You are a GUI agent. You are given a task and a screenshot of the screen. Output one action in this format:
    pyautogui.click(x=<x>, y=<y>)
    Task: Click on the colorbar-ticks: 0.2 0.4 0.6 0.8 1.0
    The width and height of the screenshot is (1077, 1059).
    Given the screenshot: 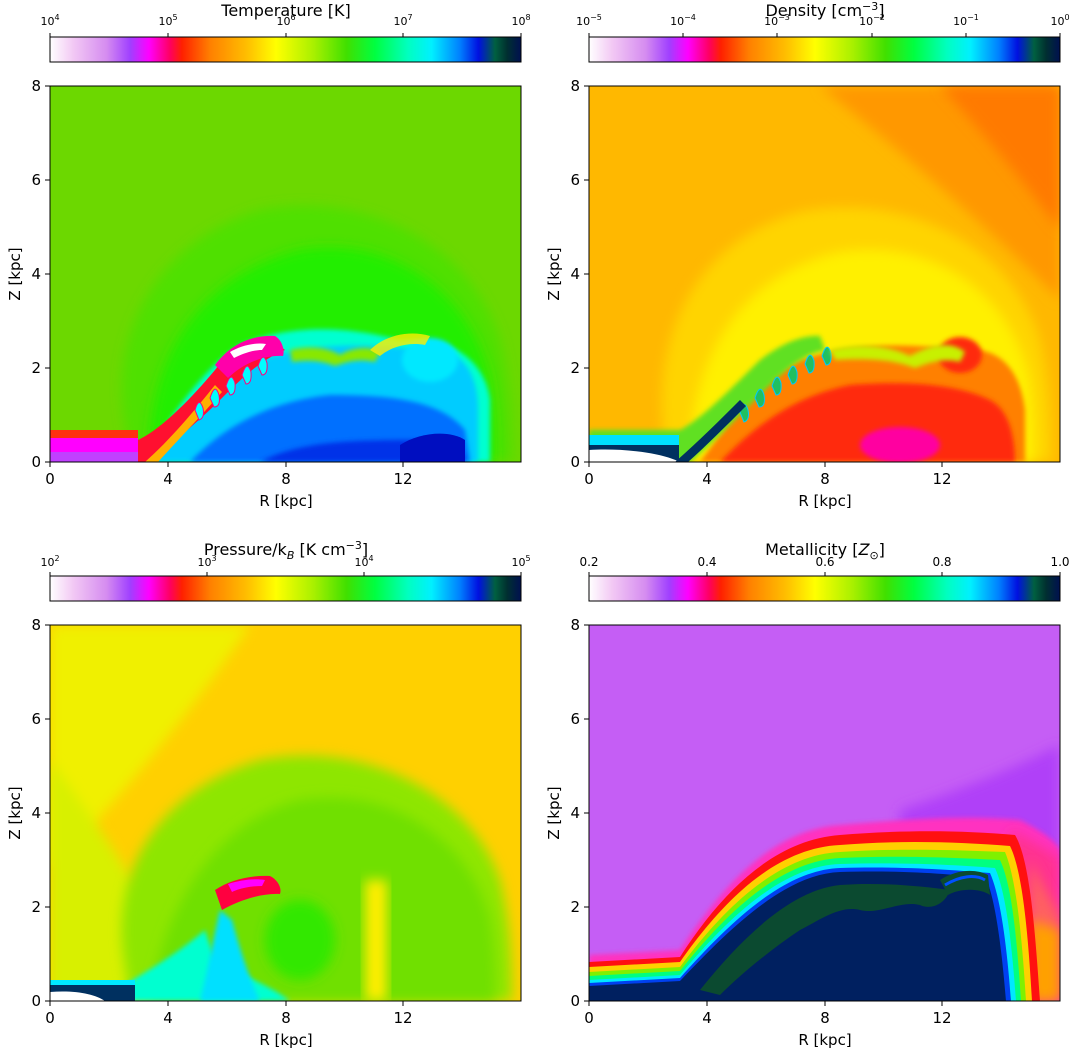 What is the action you would take?
    pyautogui.click(x=824, y=565)
    